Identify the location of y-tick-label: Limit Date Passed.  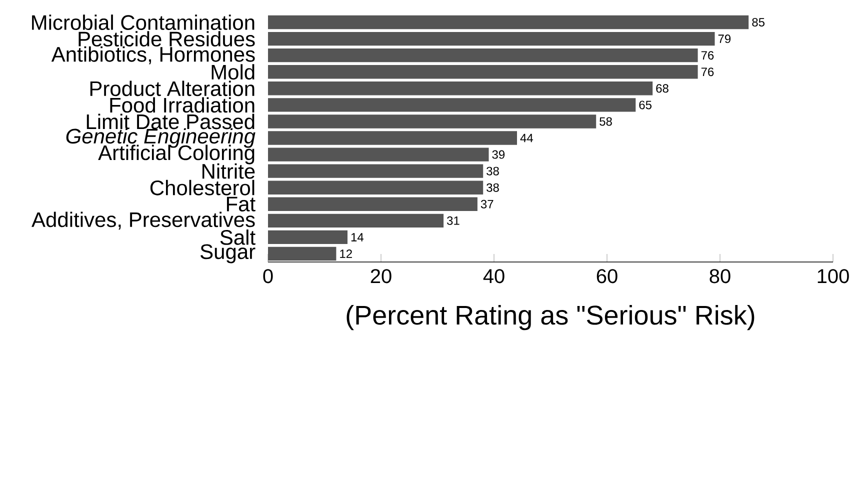
(170, 122).